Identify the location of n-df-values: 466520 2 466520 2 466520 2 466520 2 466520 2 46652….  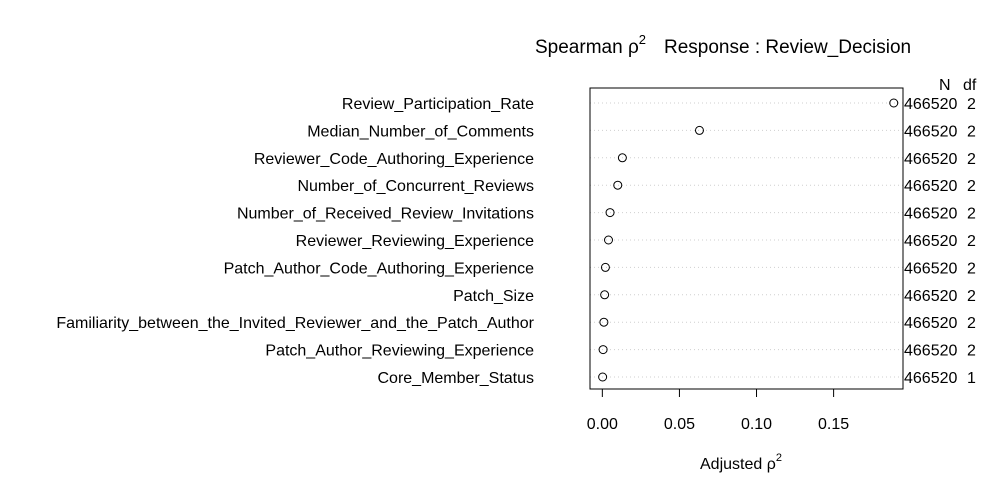
(940, 241).